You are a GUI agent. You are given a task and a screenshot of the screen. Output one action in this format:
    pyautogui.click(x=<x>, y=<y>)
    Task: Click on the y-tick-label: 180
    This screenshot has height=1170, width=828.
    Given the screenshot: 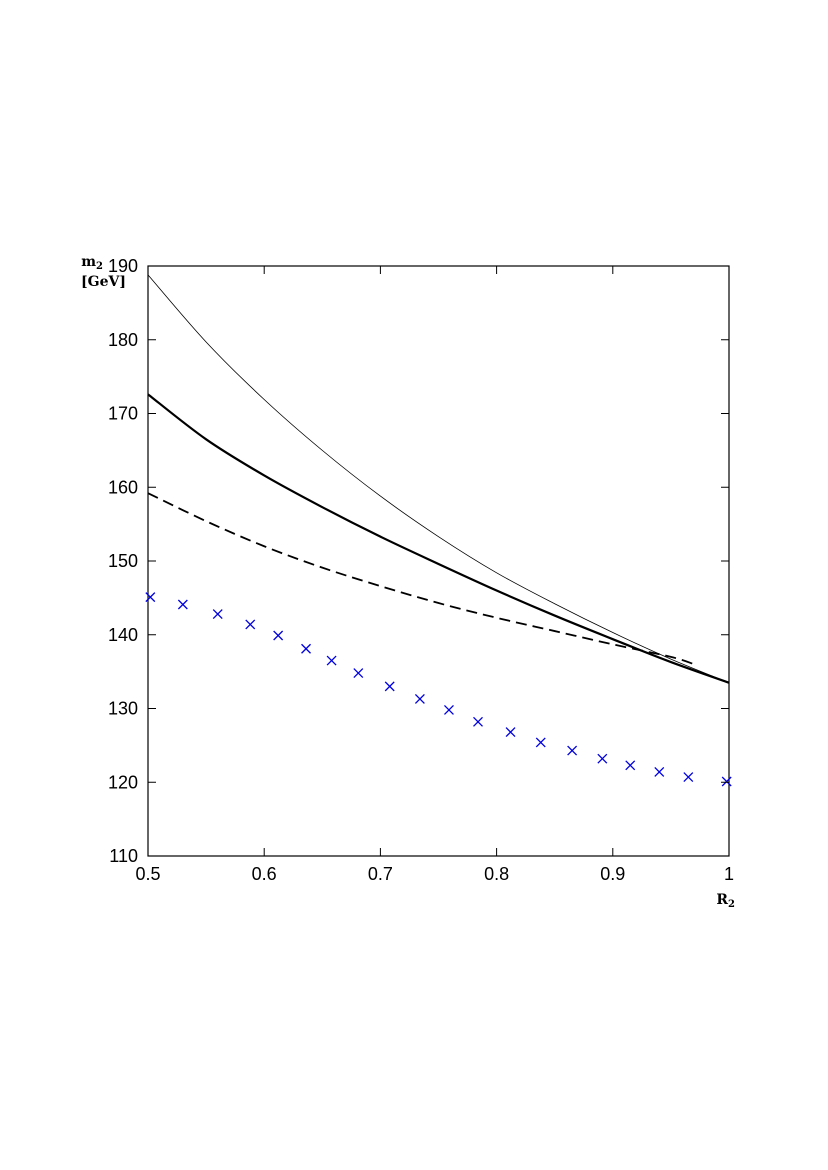 What is the action you would take?
    pyautogui.click(x=123, y=340)
    